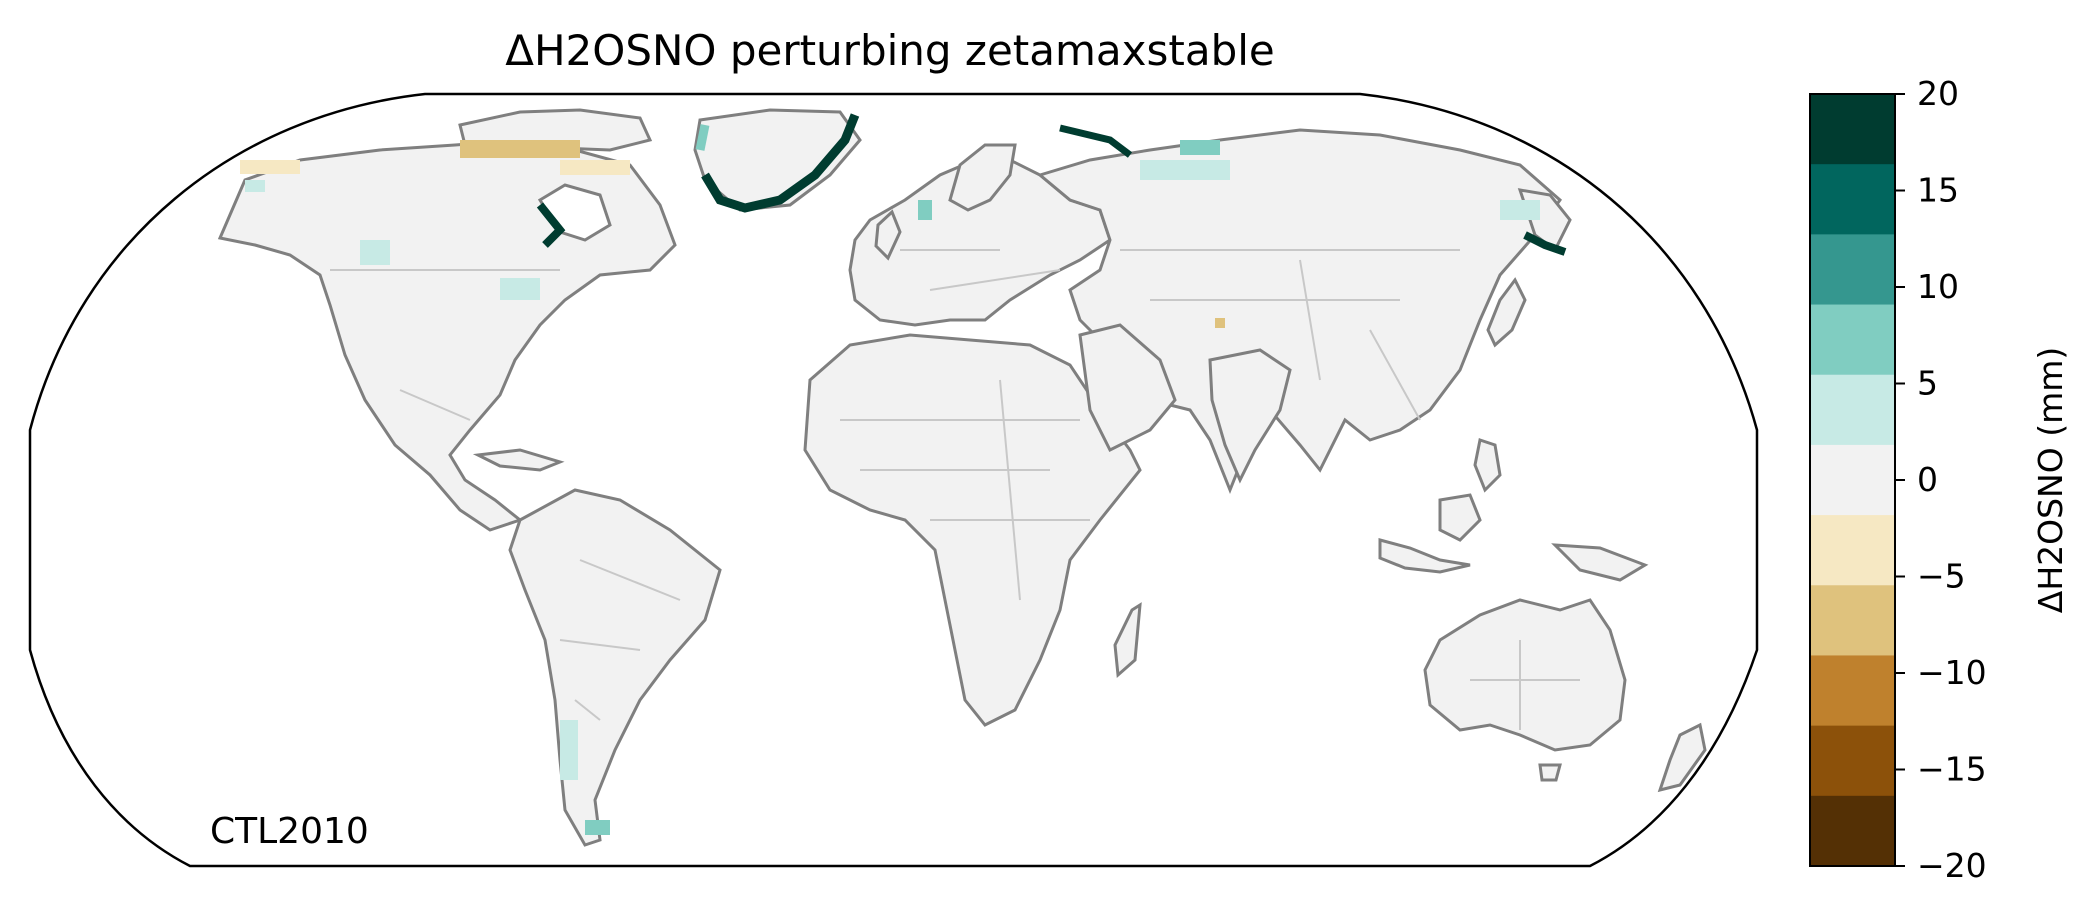  I want to click on arabian-peninsula, so click(1127, 388).